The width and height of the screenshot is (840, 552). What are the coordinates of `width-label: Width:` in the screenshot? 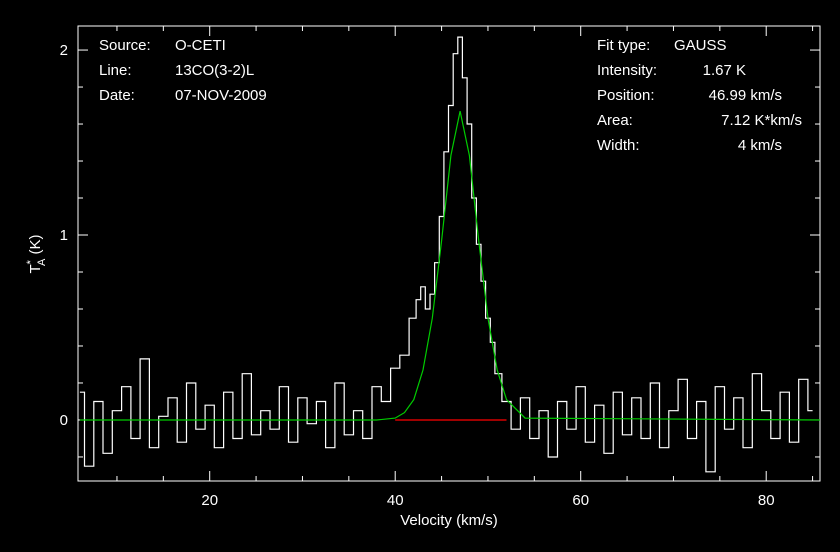 It's located at (618, 145).